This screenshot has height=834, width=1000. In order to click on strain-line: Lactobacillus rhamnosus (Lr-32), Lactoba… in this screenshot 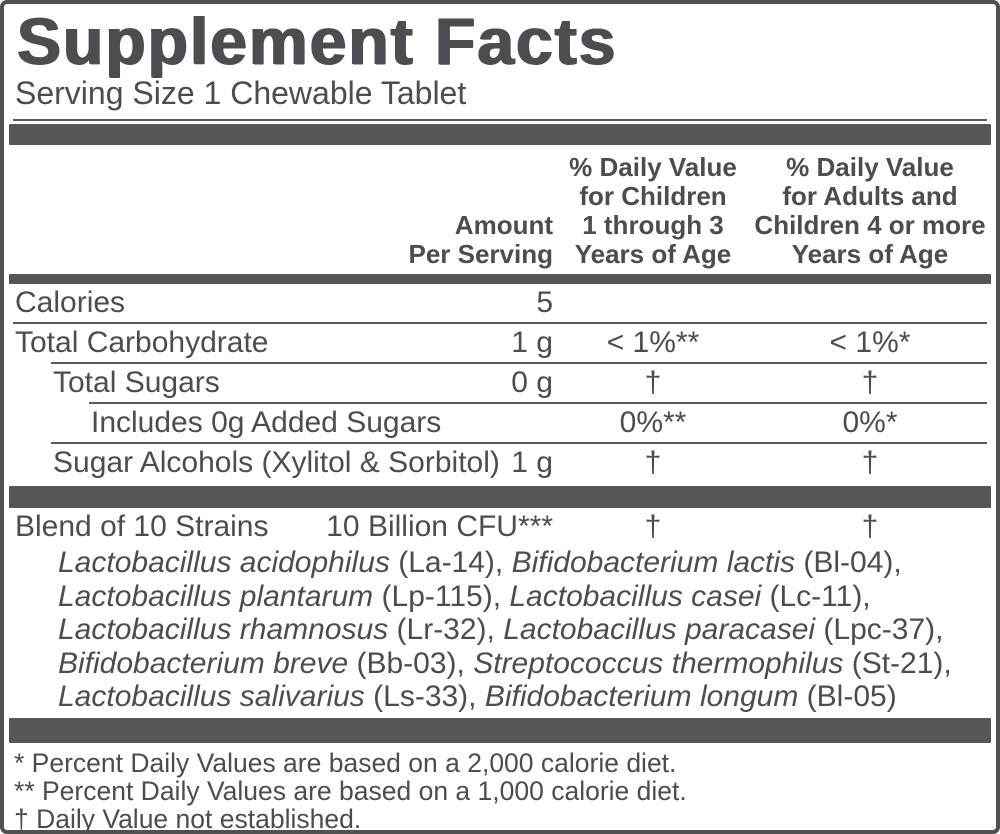, I will do `click(522, 630)`.